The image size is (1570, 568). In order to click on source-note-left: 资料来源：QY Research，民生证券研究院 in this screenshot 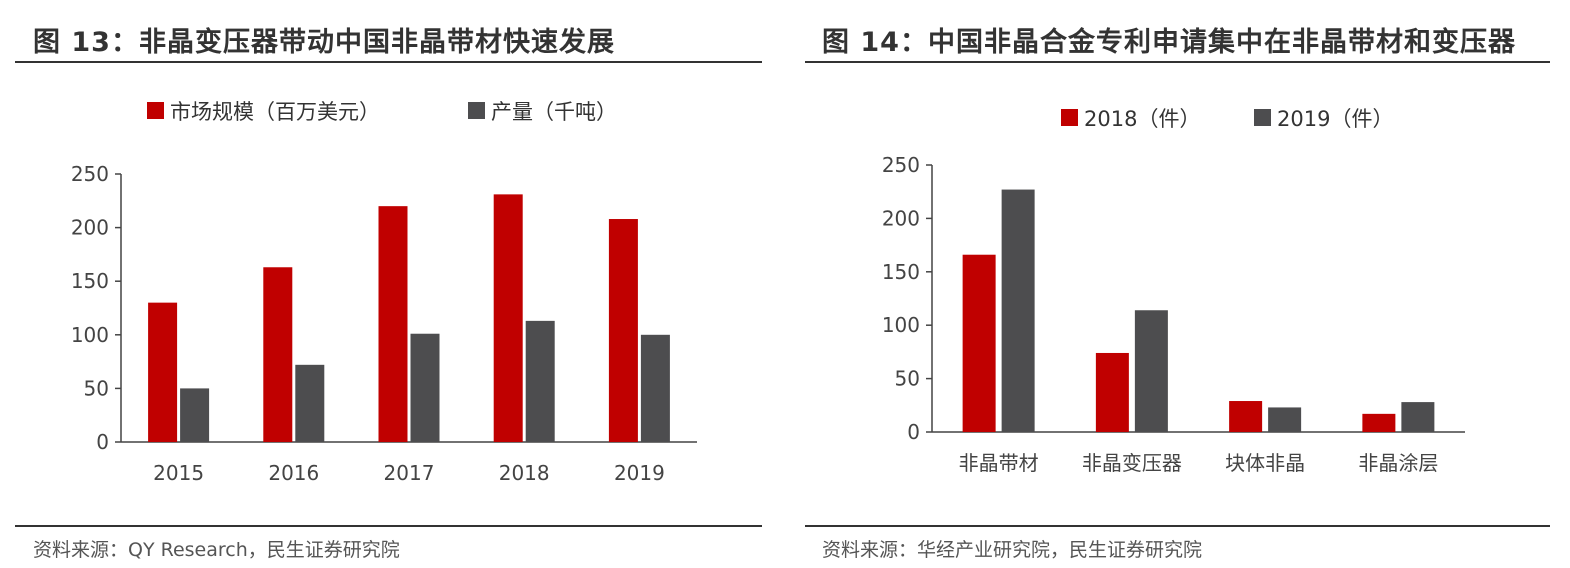, I will do `click(216, 550)`.